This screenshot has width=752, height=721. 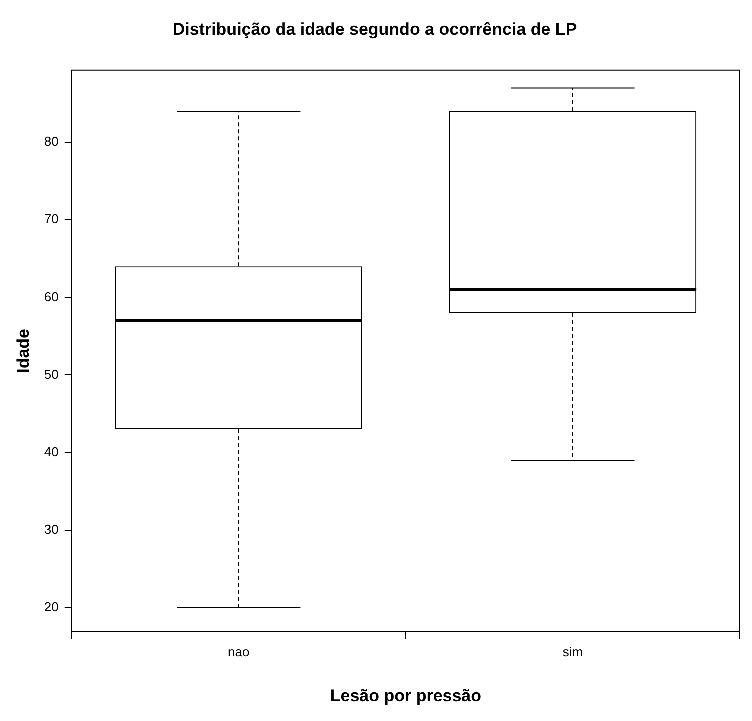 What do you see at coordinates (406, 696) in the screenshot?
I see `x-axis-title: Lesão por pressão` at bounding box center [406, 696].